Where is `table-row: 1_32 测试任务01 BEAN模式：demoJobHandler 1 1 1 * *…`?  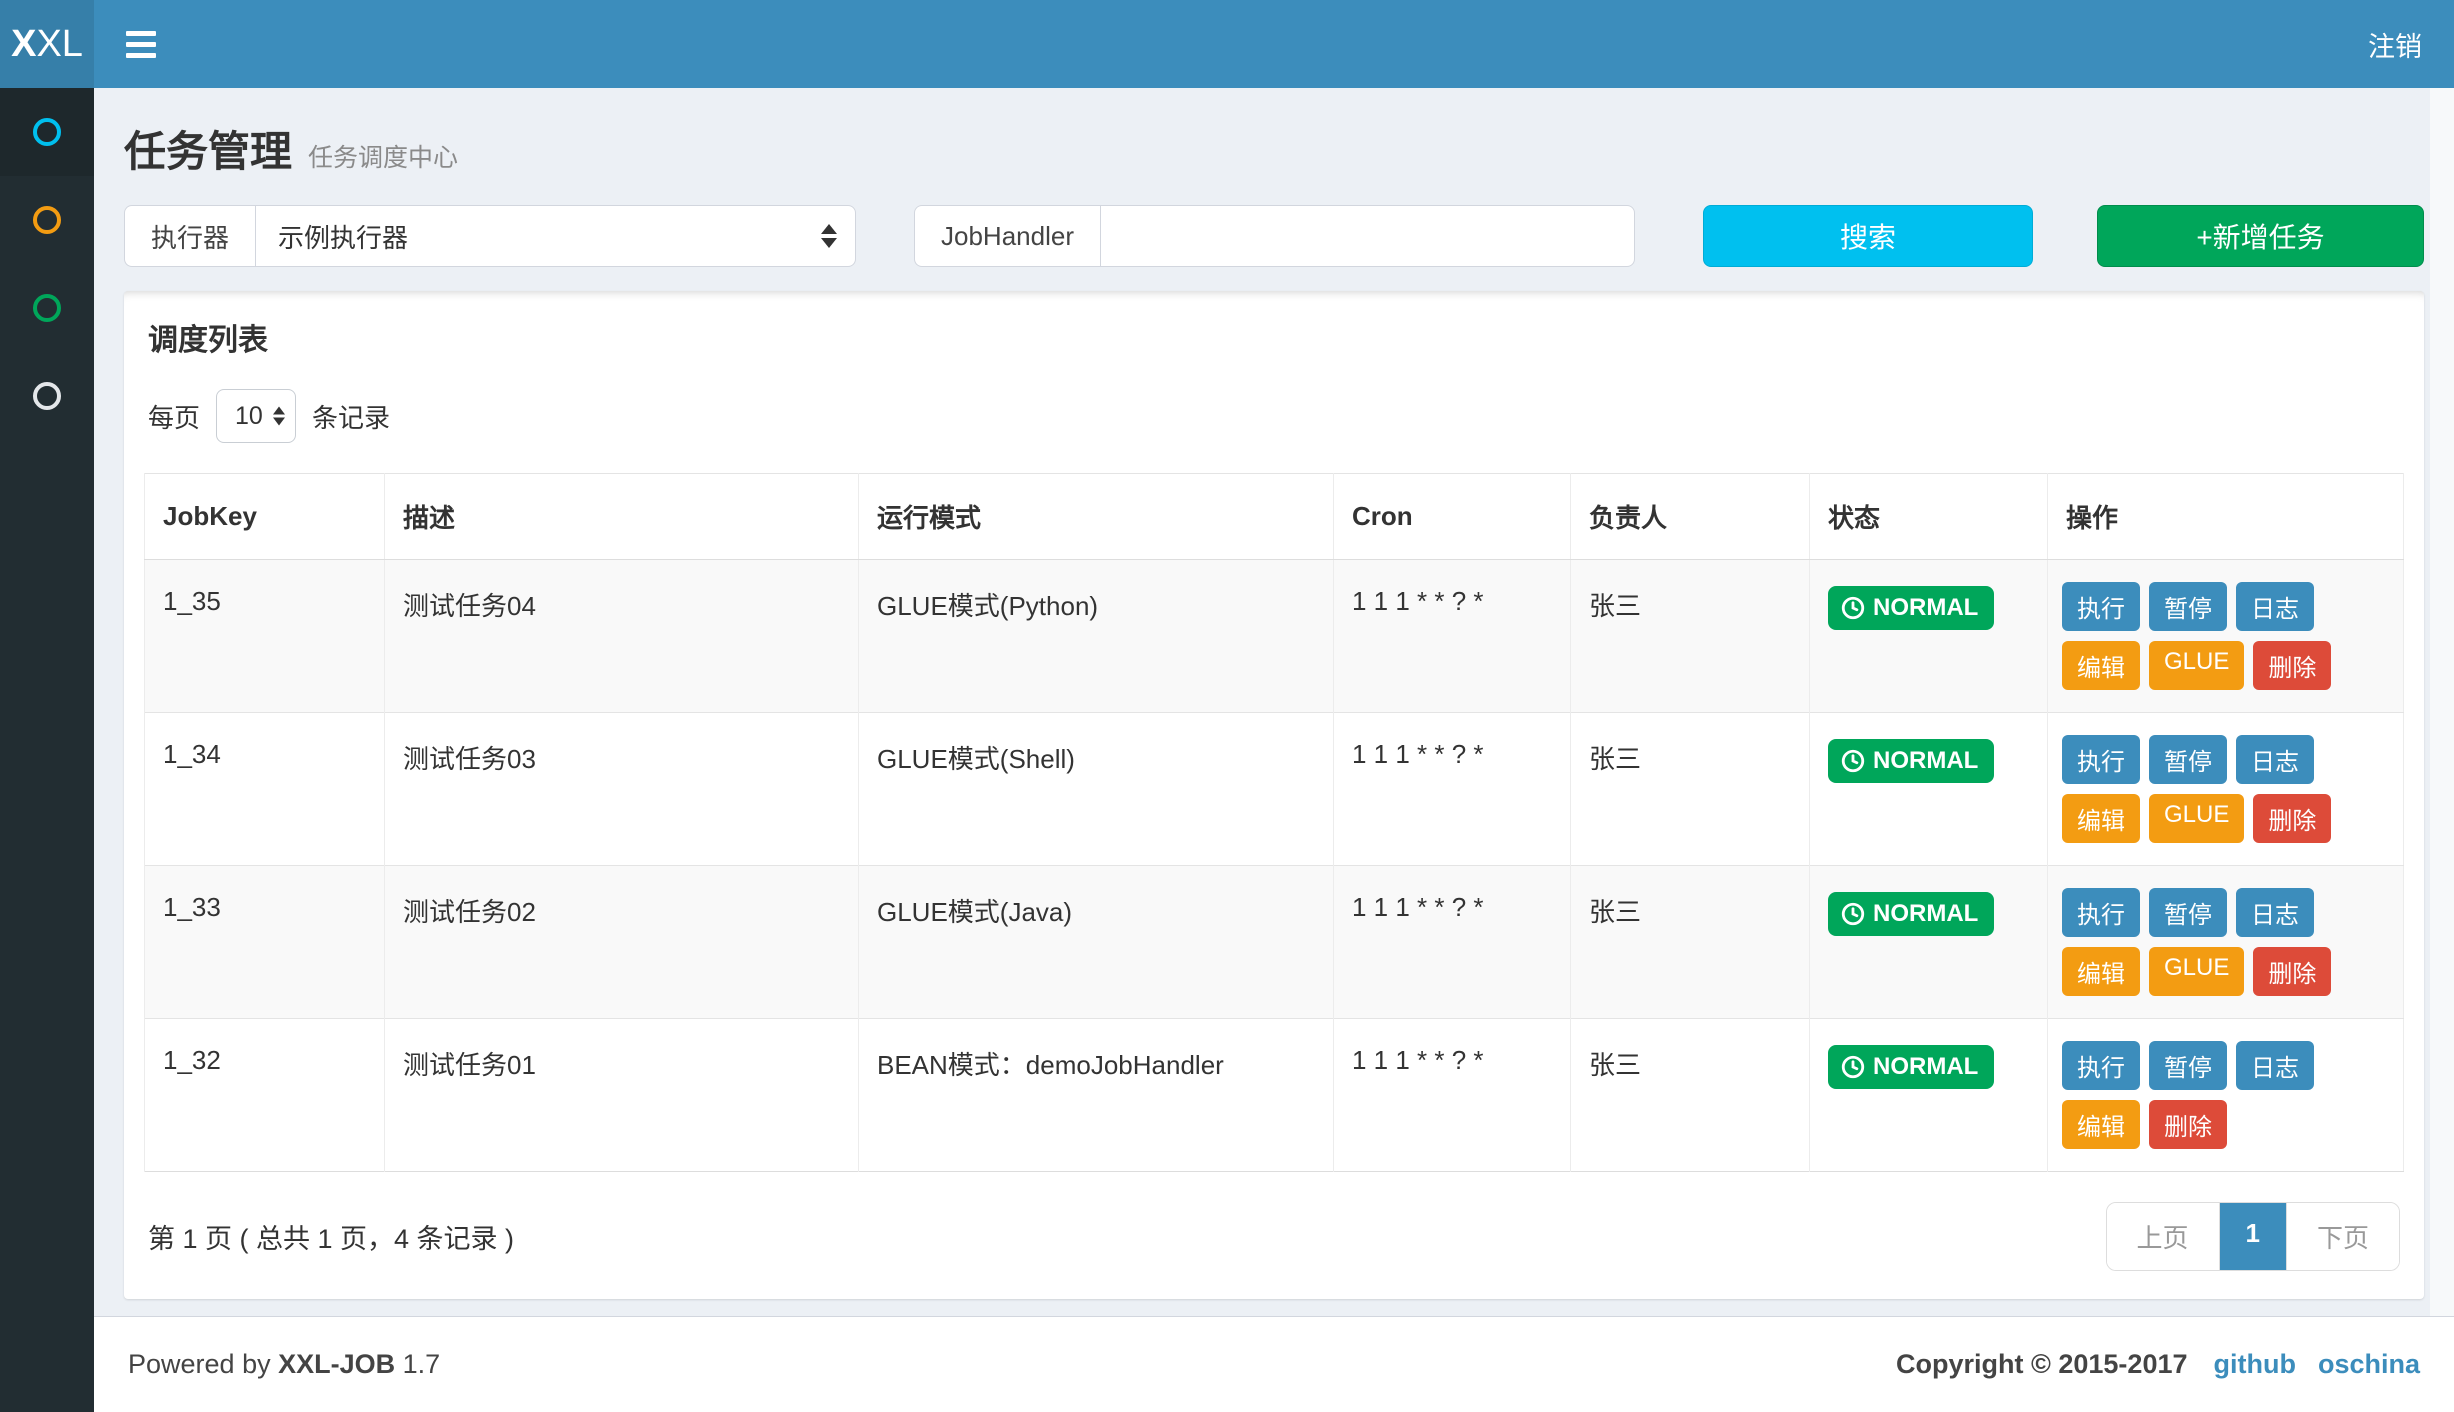
table-row: 1_32 测试任务01 BEAN模式：demoJobHandler 1 1 1 * *… is located at coordinates (1274, 1095).